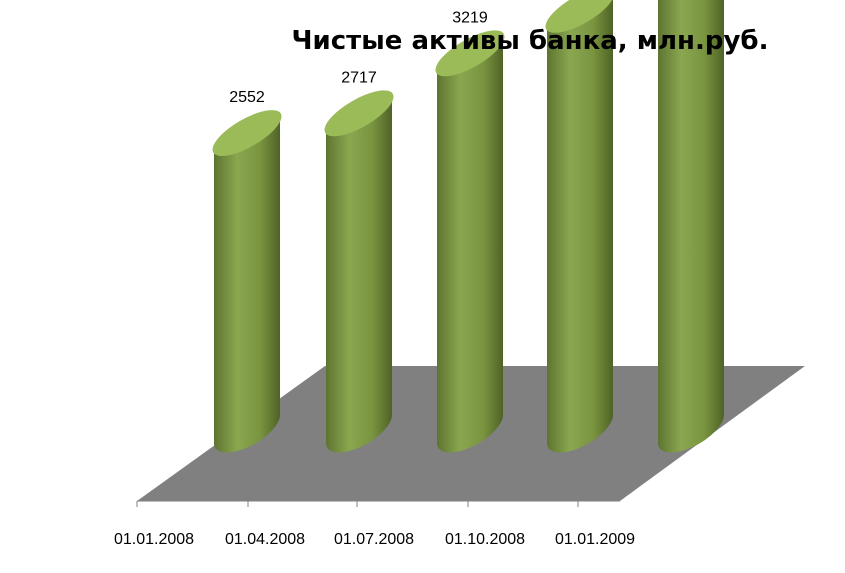  Describe the element at coordinates (530, 41) in the screenshot. I see `chart-title: Чистые активы банка, млн.руб.` at that location.